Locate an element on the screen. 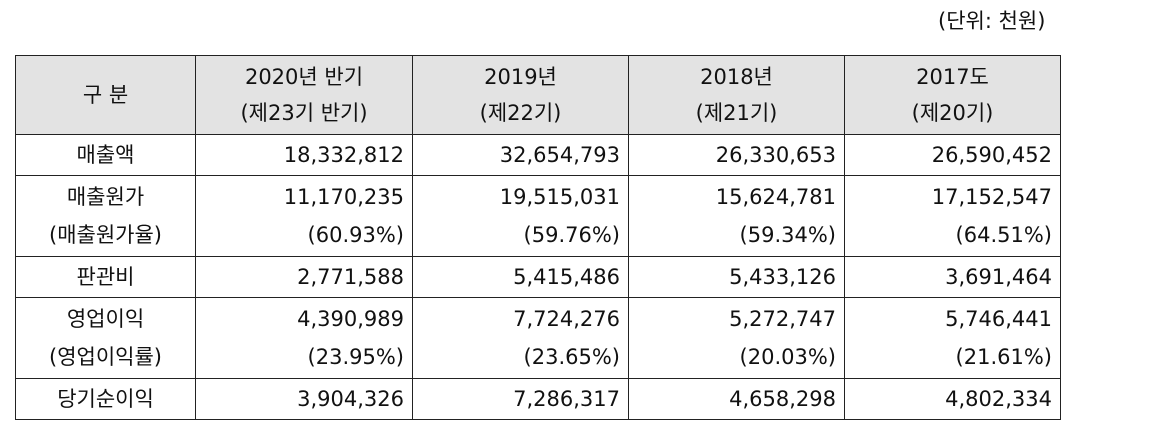  table-cell: 4,390,989 (23.95%) is located at coordinates (304, 338).